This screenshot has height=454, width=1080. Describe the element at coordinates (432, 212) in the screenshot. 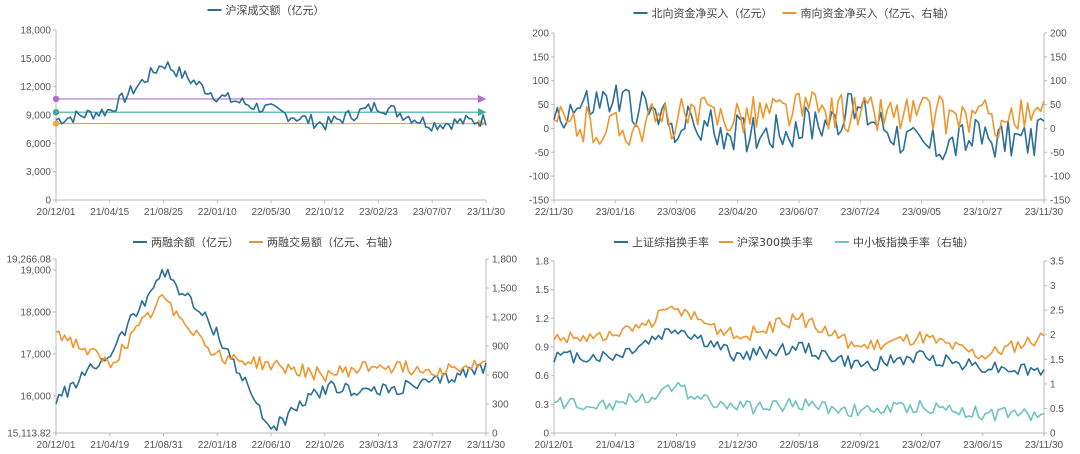

I see `x-tick-label: 23/07/07` at that location.